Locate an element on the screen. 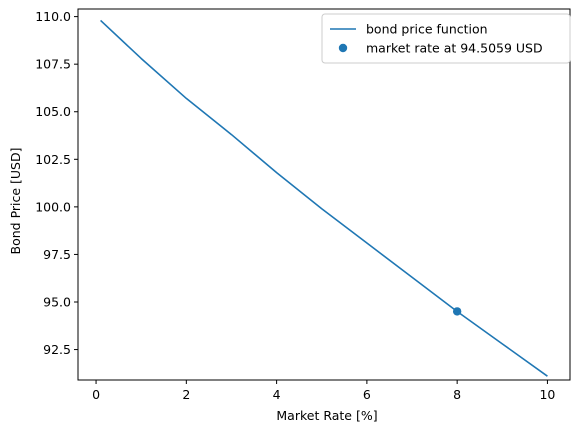 This screenshot has width=584, height=432. legend-box is located at coordinates (446, 38).